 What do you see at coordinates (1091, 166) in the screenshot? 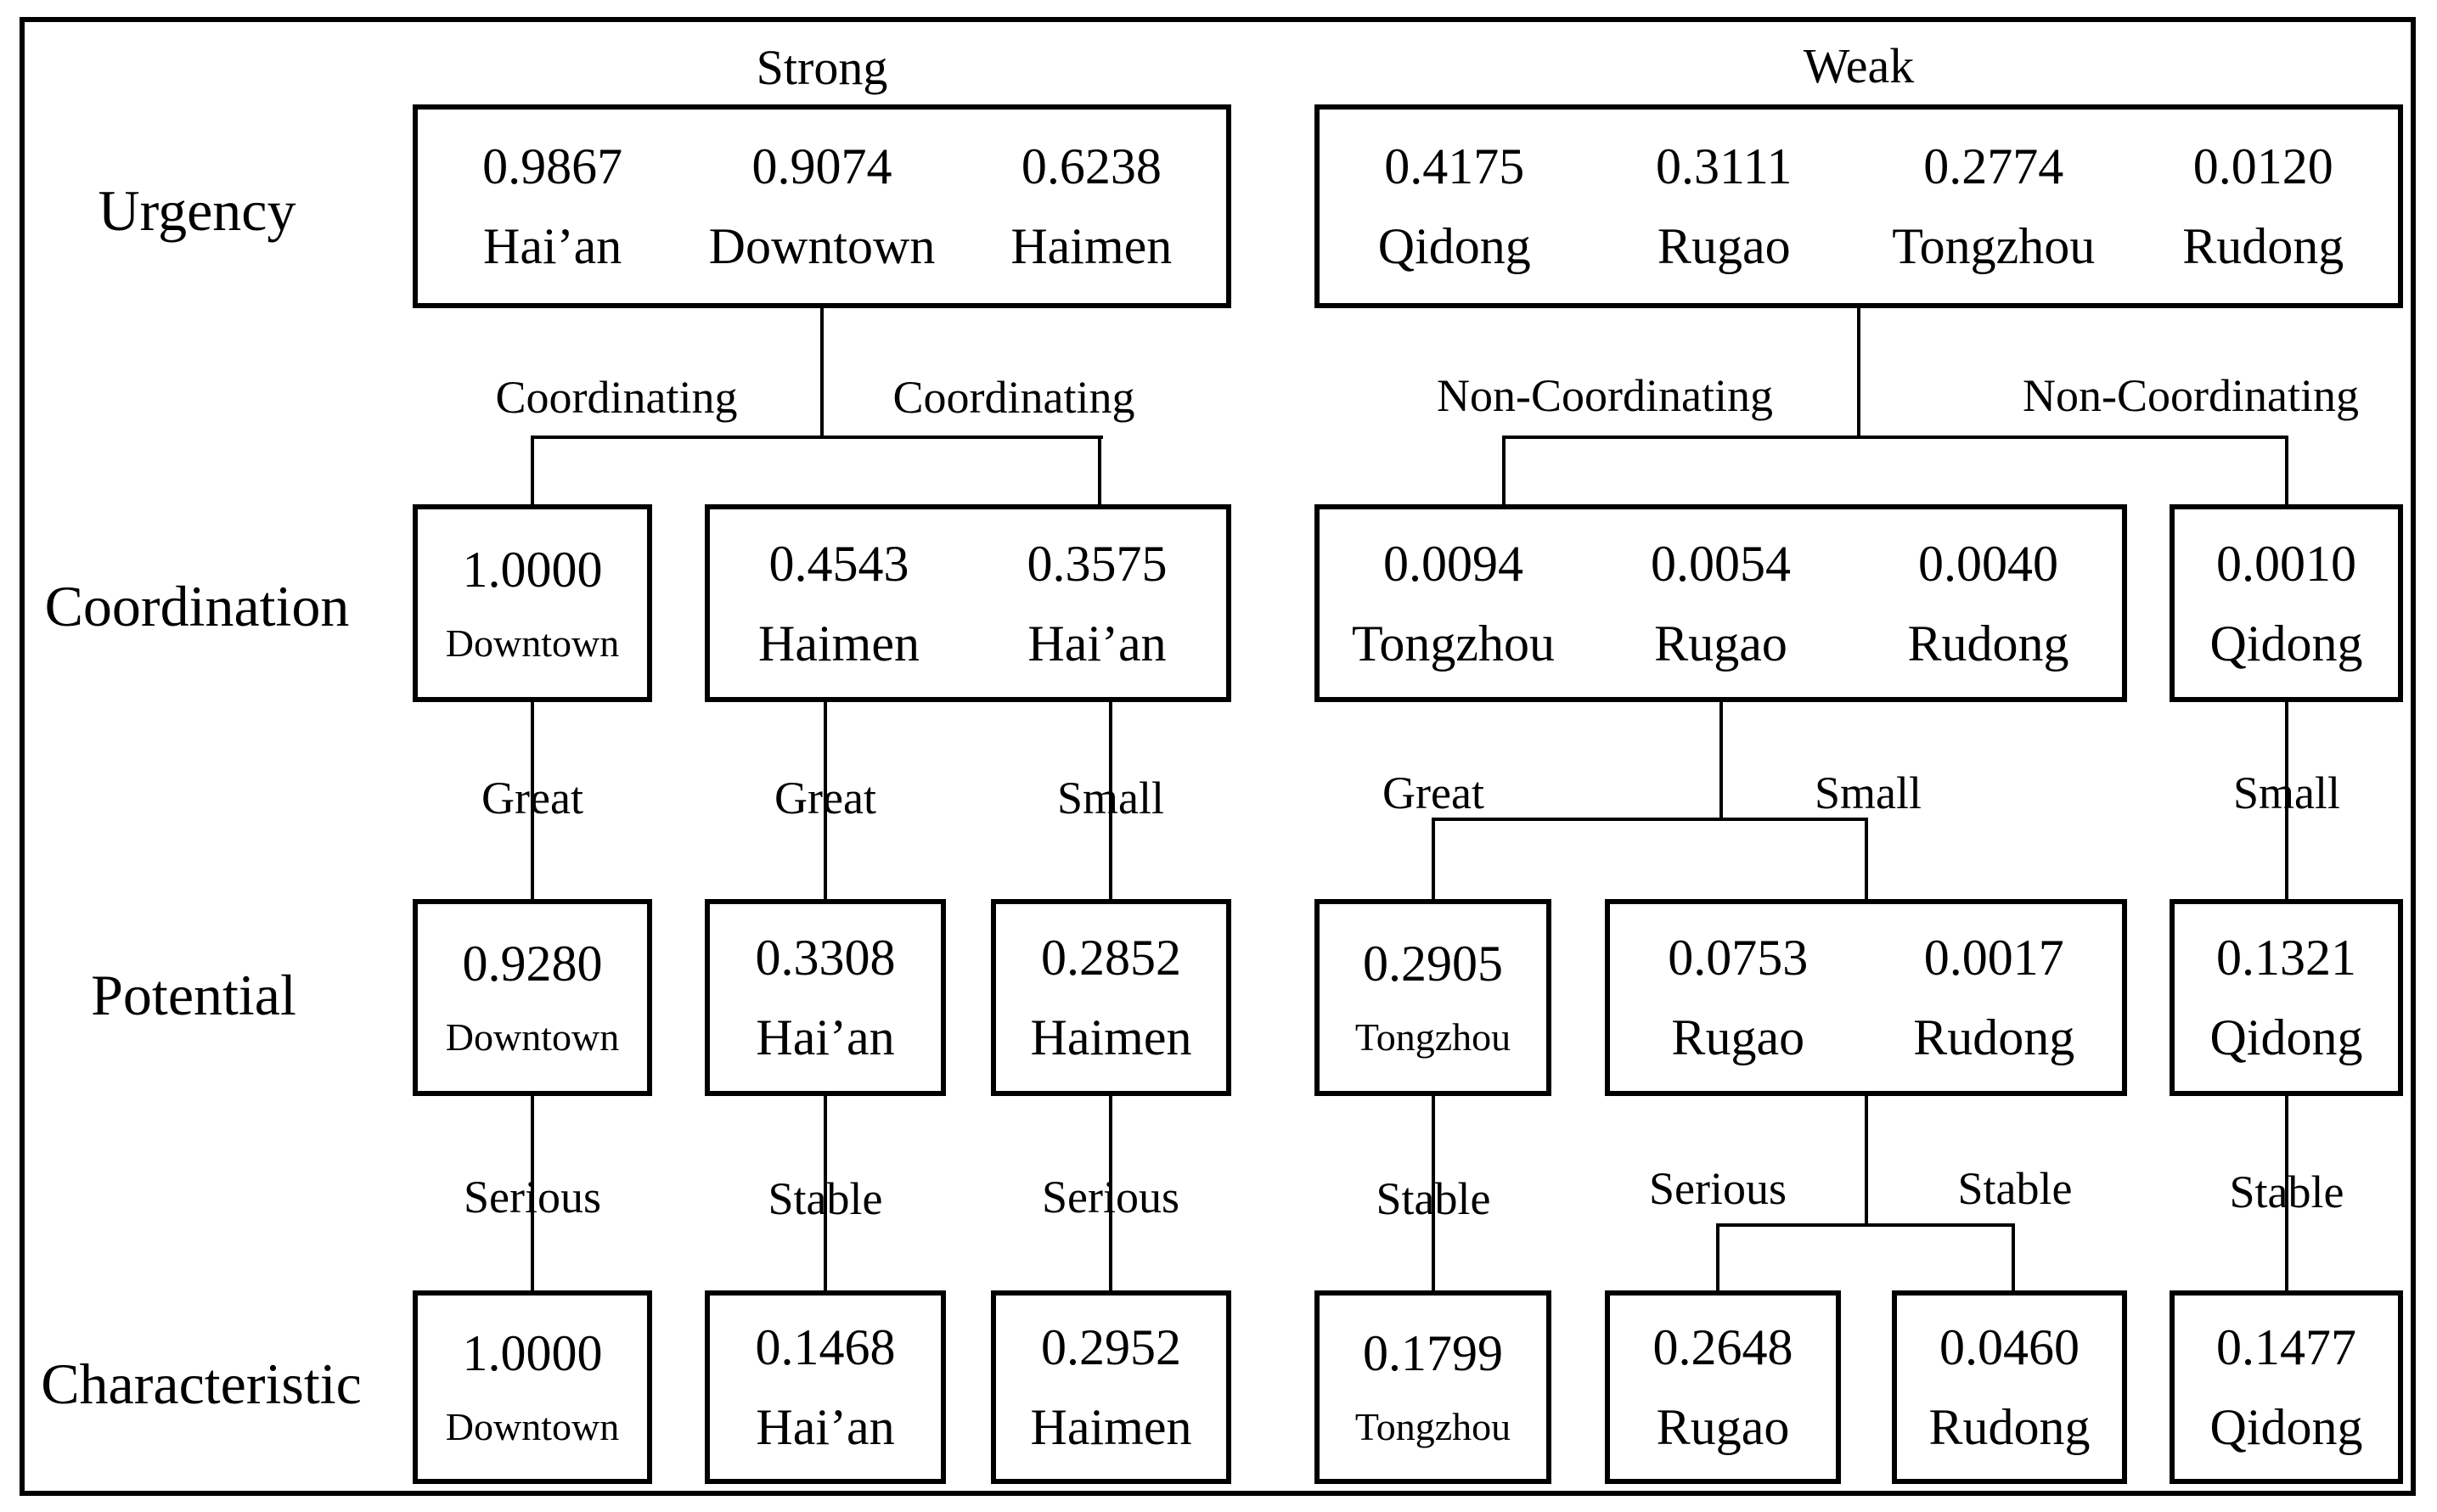
I see `entry-value: 0.6238` at bounding box center [1091, 166].